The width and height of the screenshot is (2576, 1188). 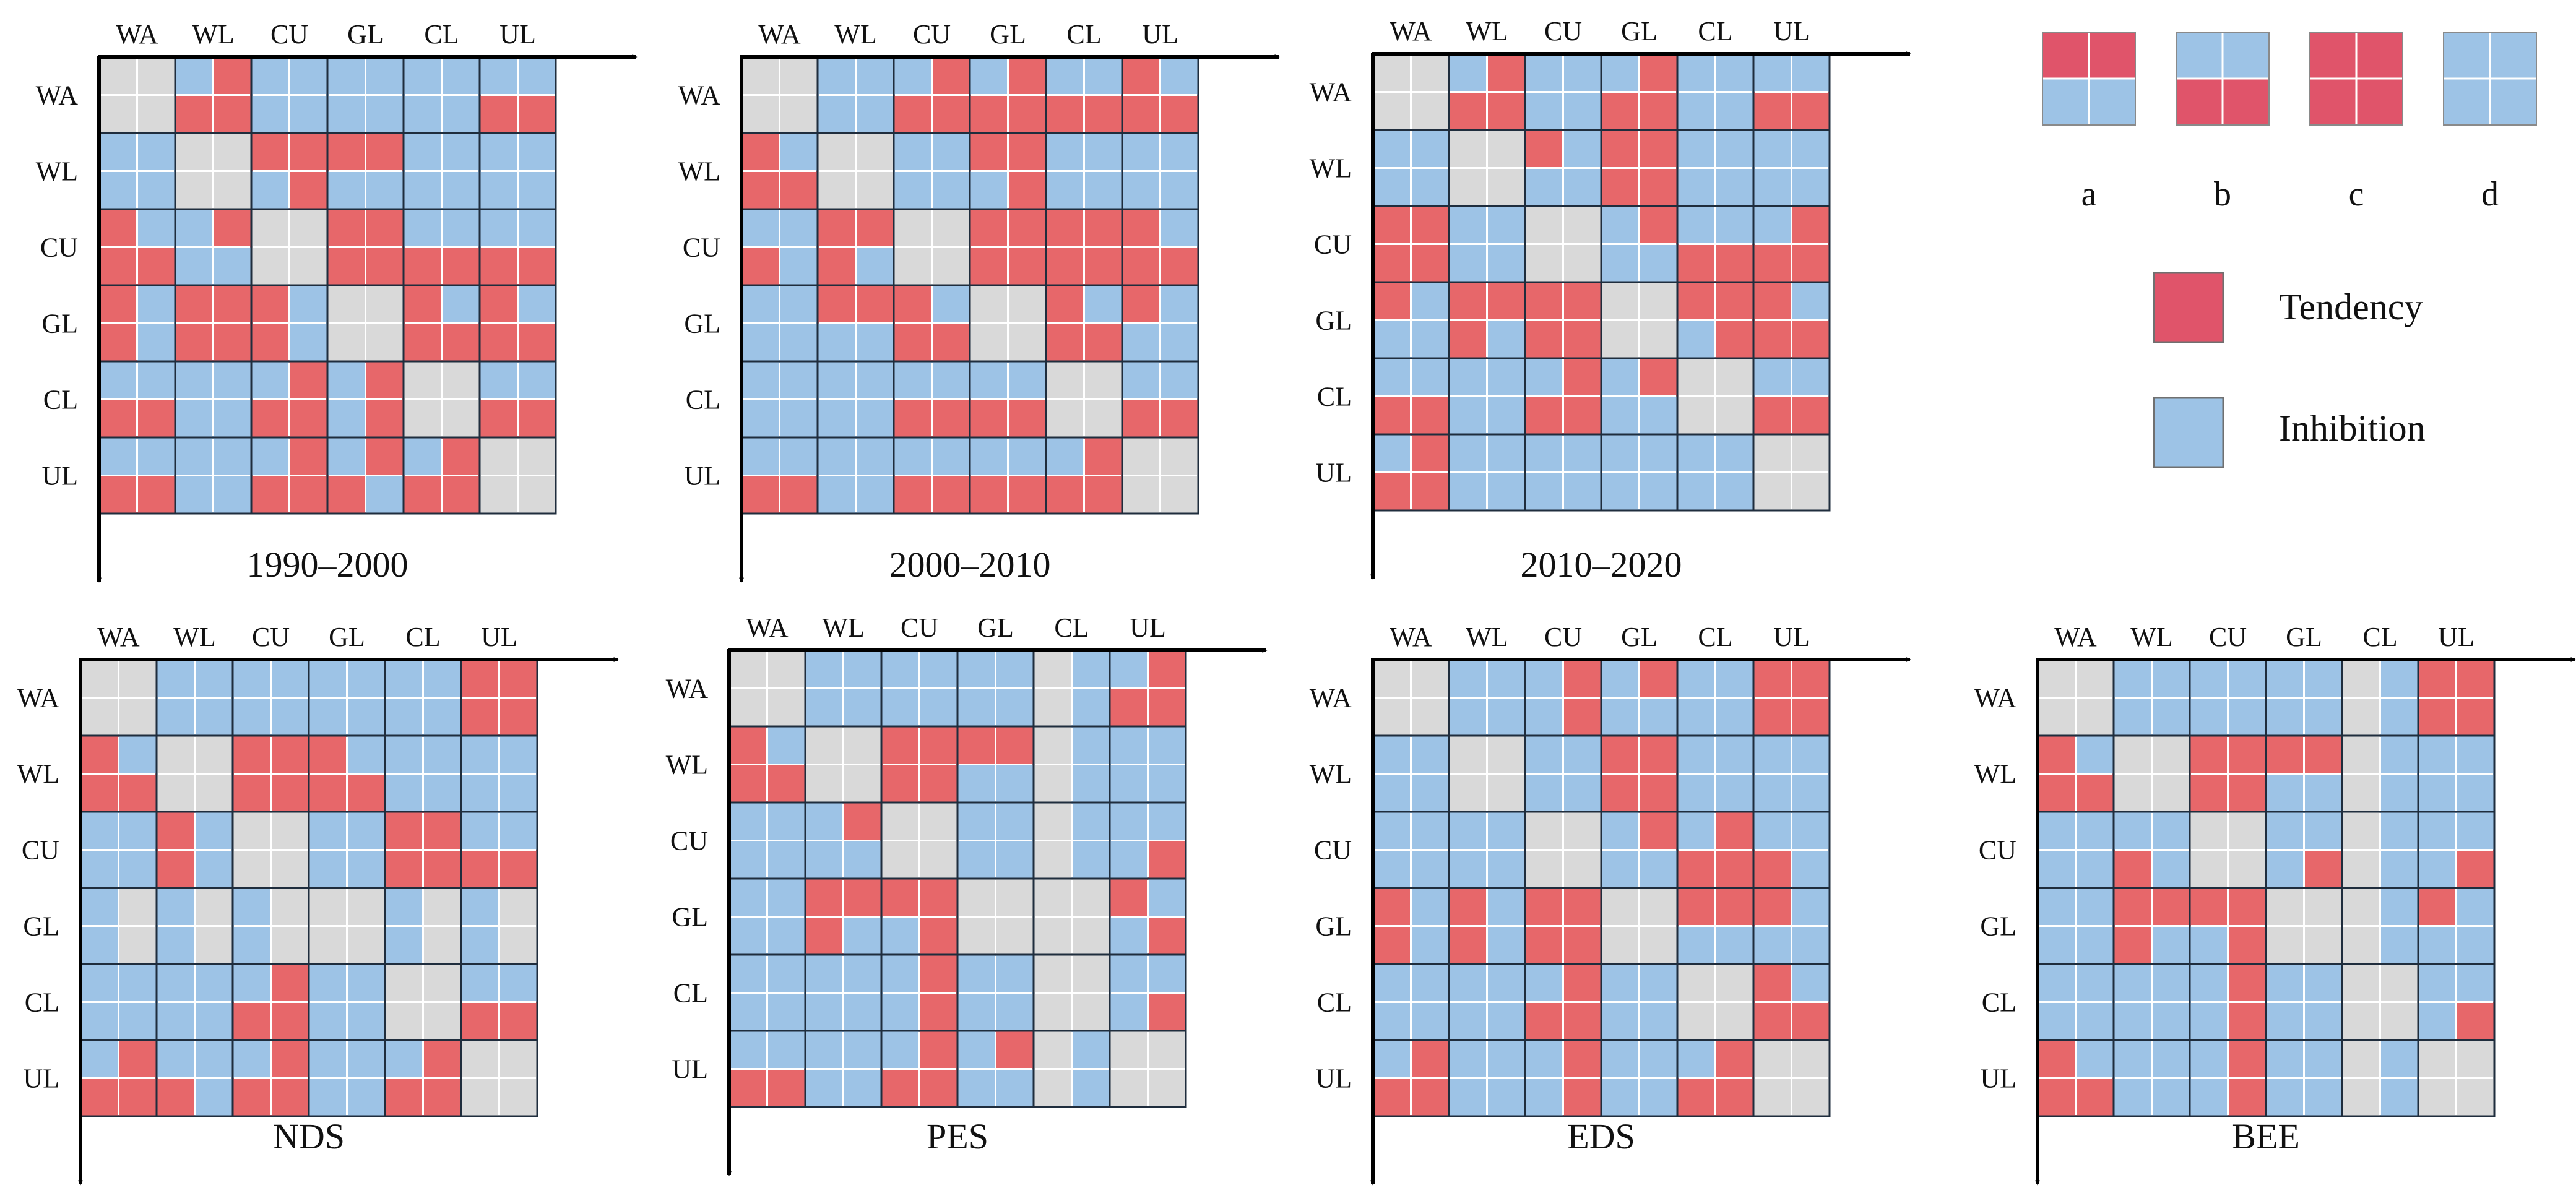 I want to click on col-tick-label: GL, so click(x=1008, y=34).